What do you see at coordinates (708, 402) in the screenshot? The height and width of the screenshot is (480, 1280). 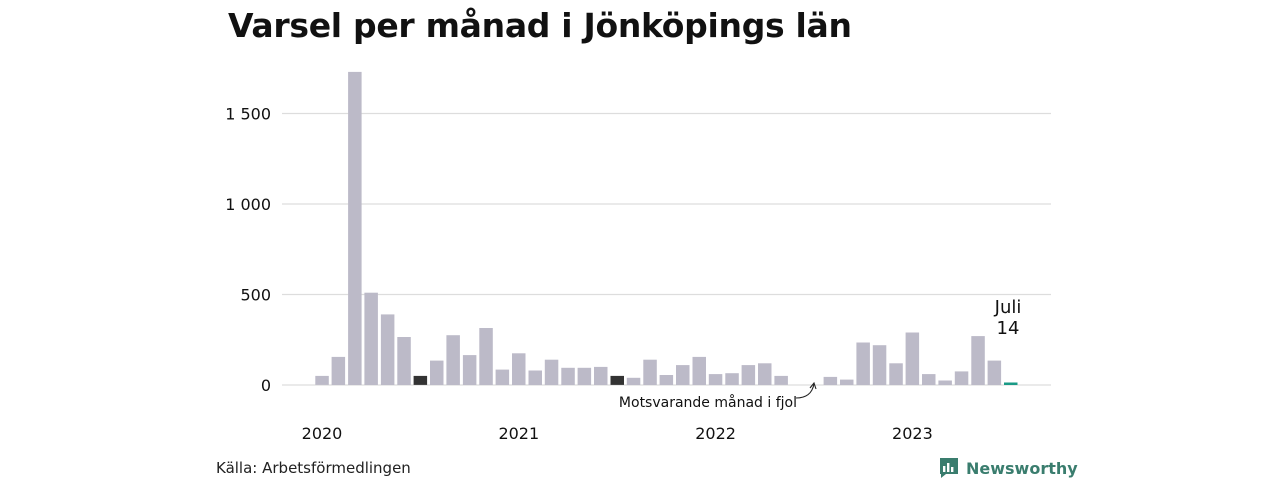 I see `annotation-previous-year: Motsvarande månad i fjol` at bounding box center [708, 402].